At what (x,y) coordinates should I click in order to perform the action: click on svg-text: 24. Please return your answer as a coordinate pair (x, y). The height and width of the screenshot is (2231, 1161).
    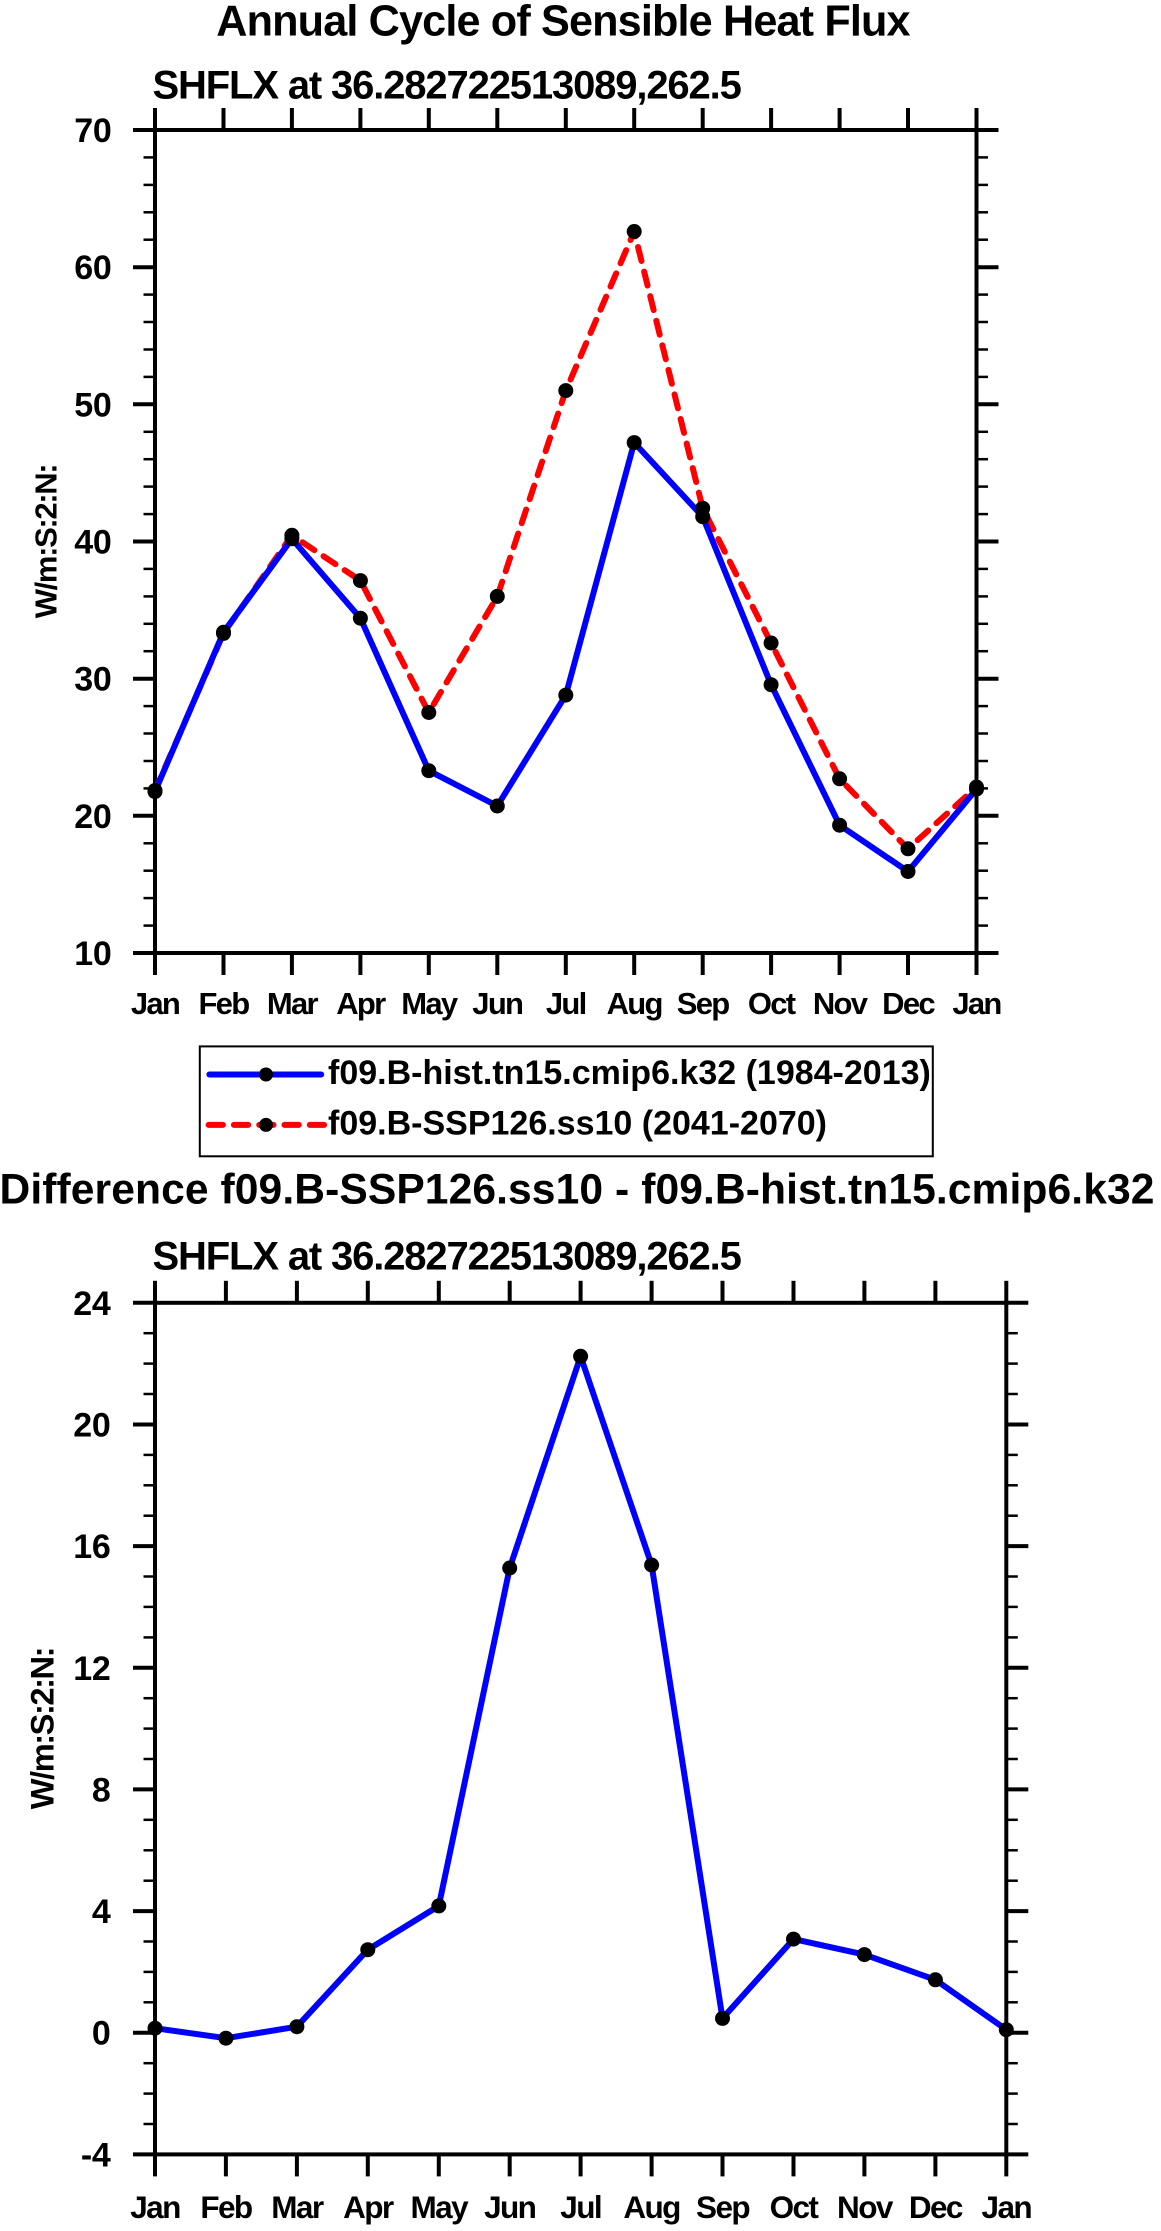
    Looking at the image, I should click on (92, 1304).